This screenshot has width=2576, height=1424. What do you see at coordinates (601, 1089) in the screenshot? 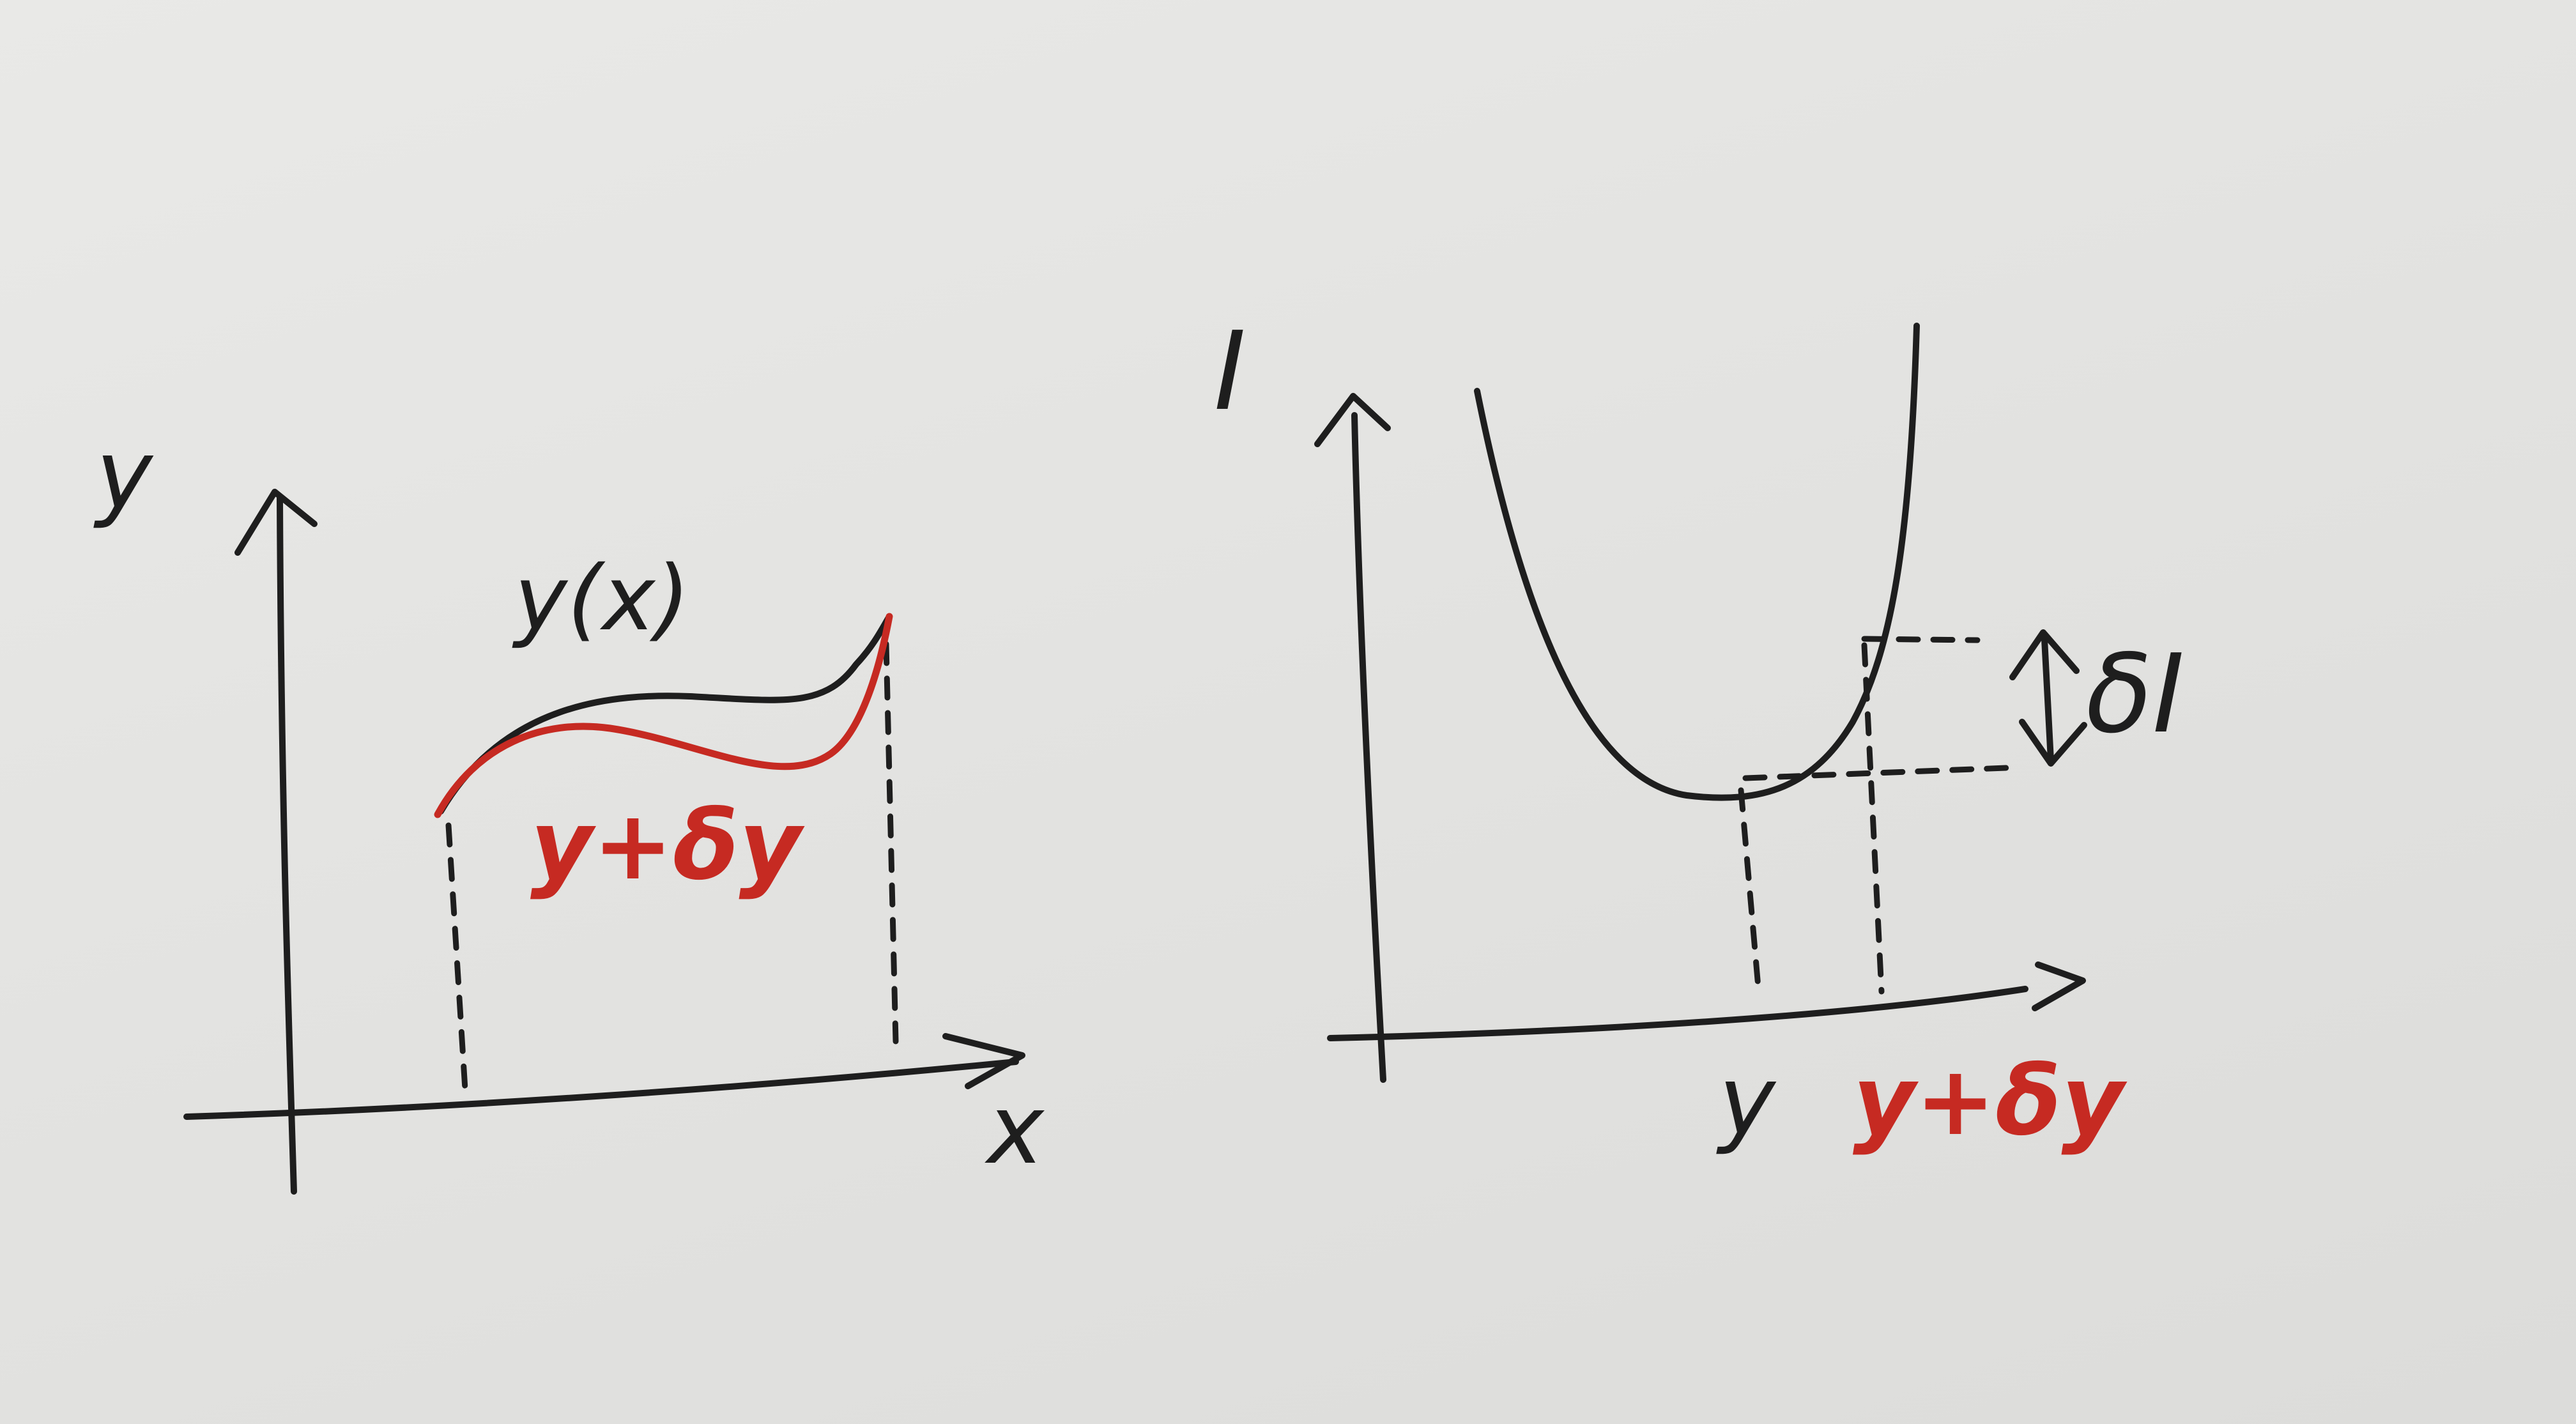
I see `left-x-axis` at bounding box center [601, 1089].